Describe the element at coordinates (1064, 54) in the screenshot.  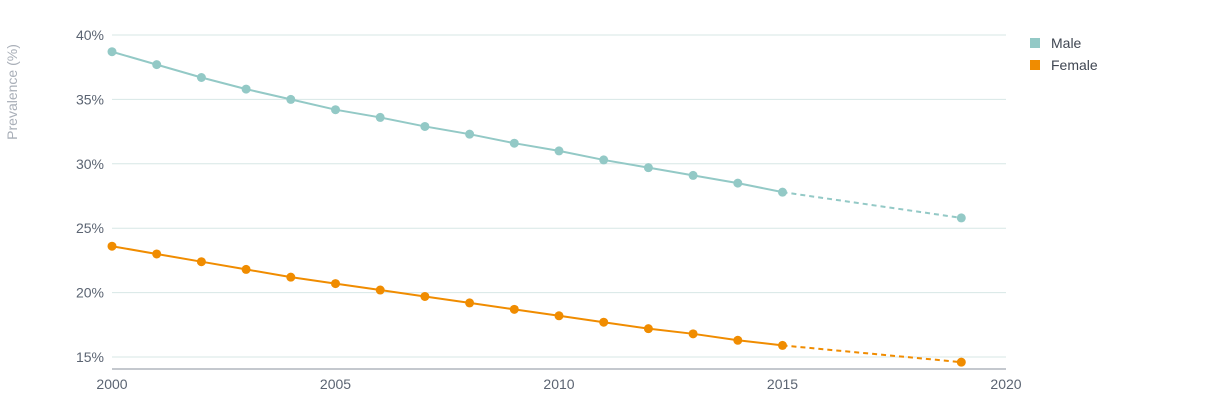
I see `legend: Male Female` at that location.